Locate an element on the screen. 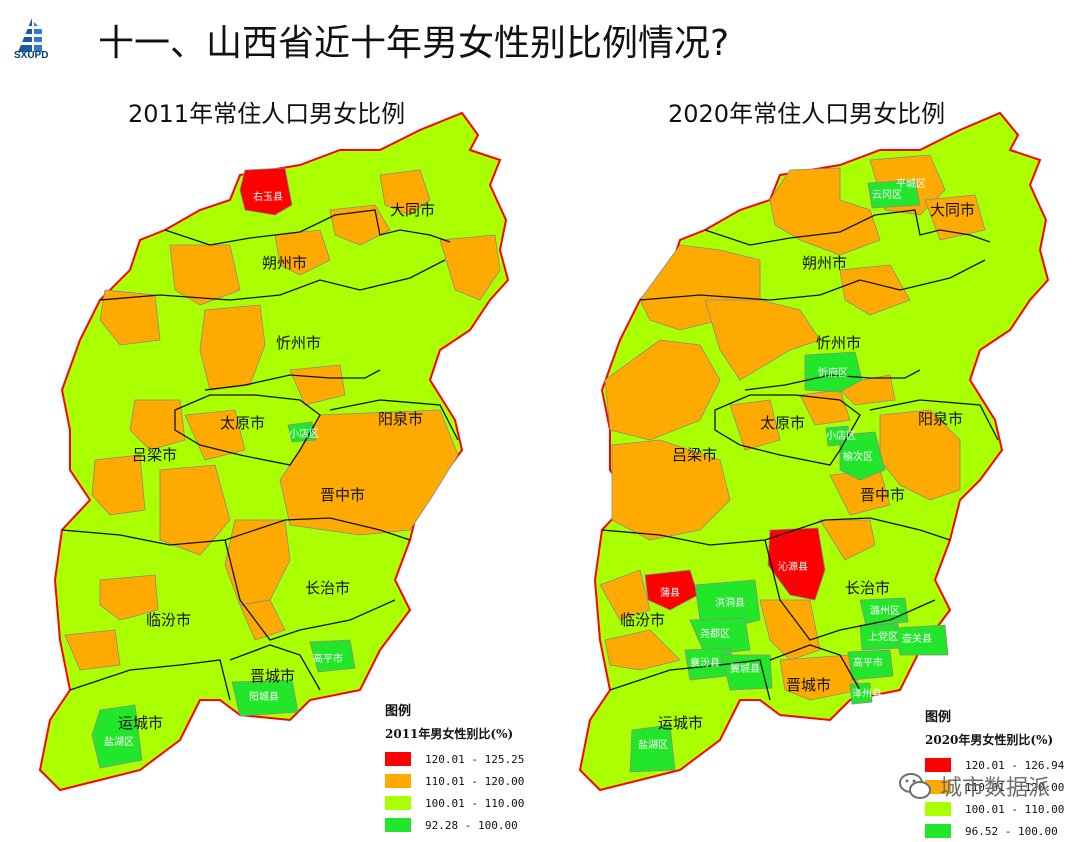  border-2020-a is located at coordinates (847, 227).